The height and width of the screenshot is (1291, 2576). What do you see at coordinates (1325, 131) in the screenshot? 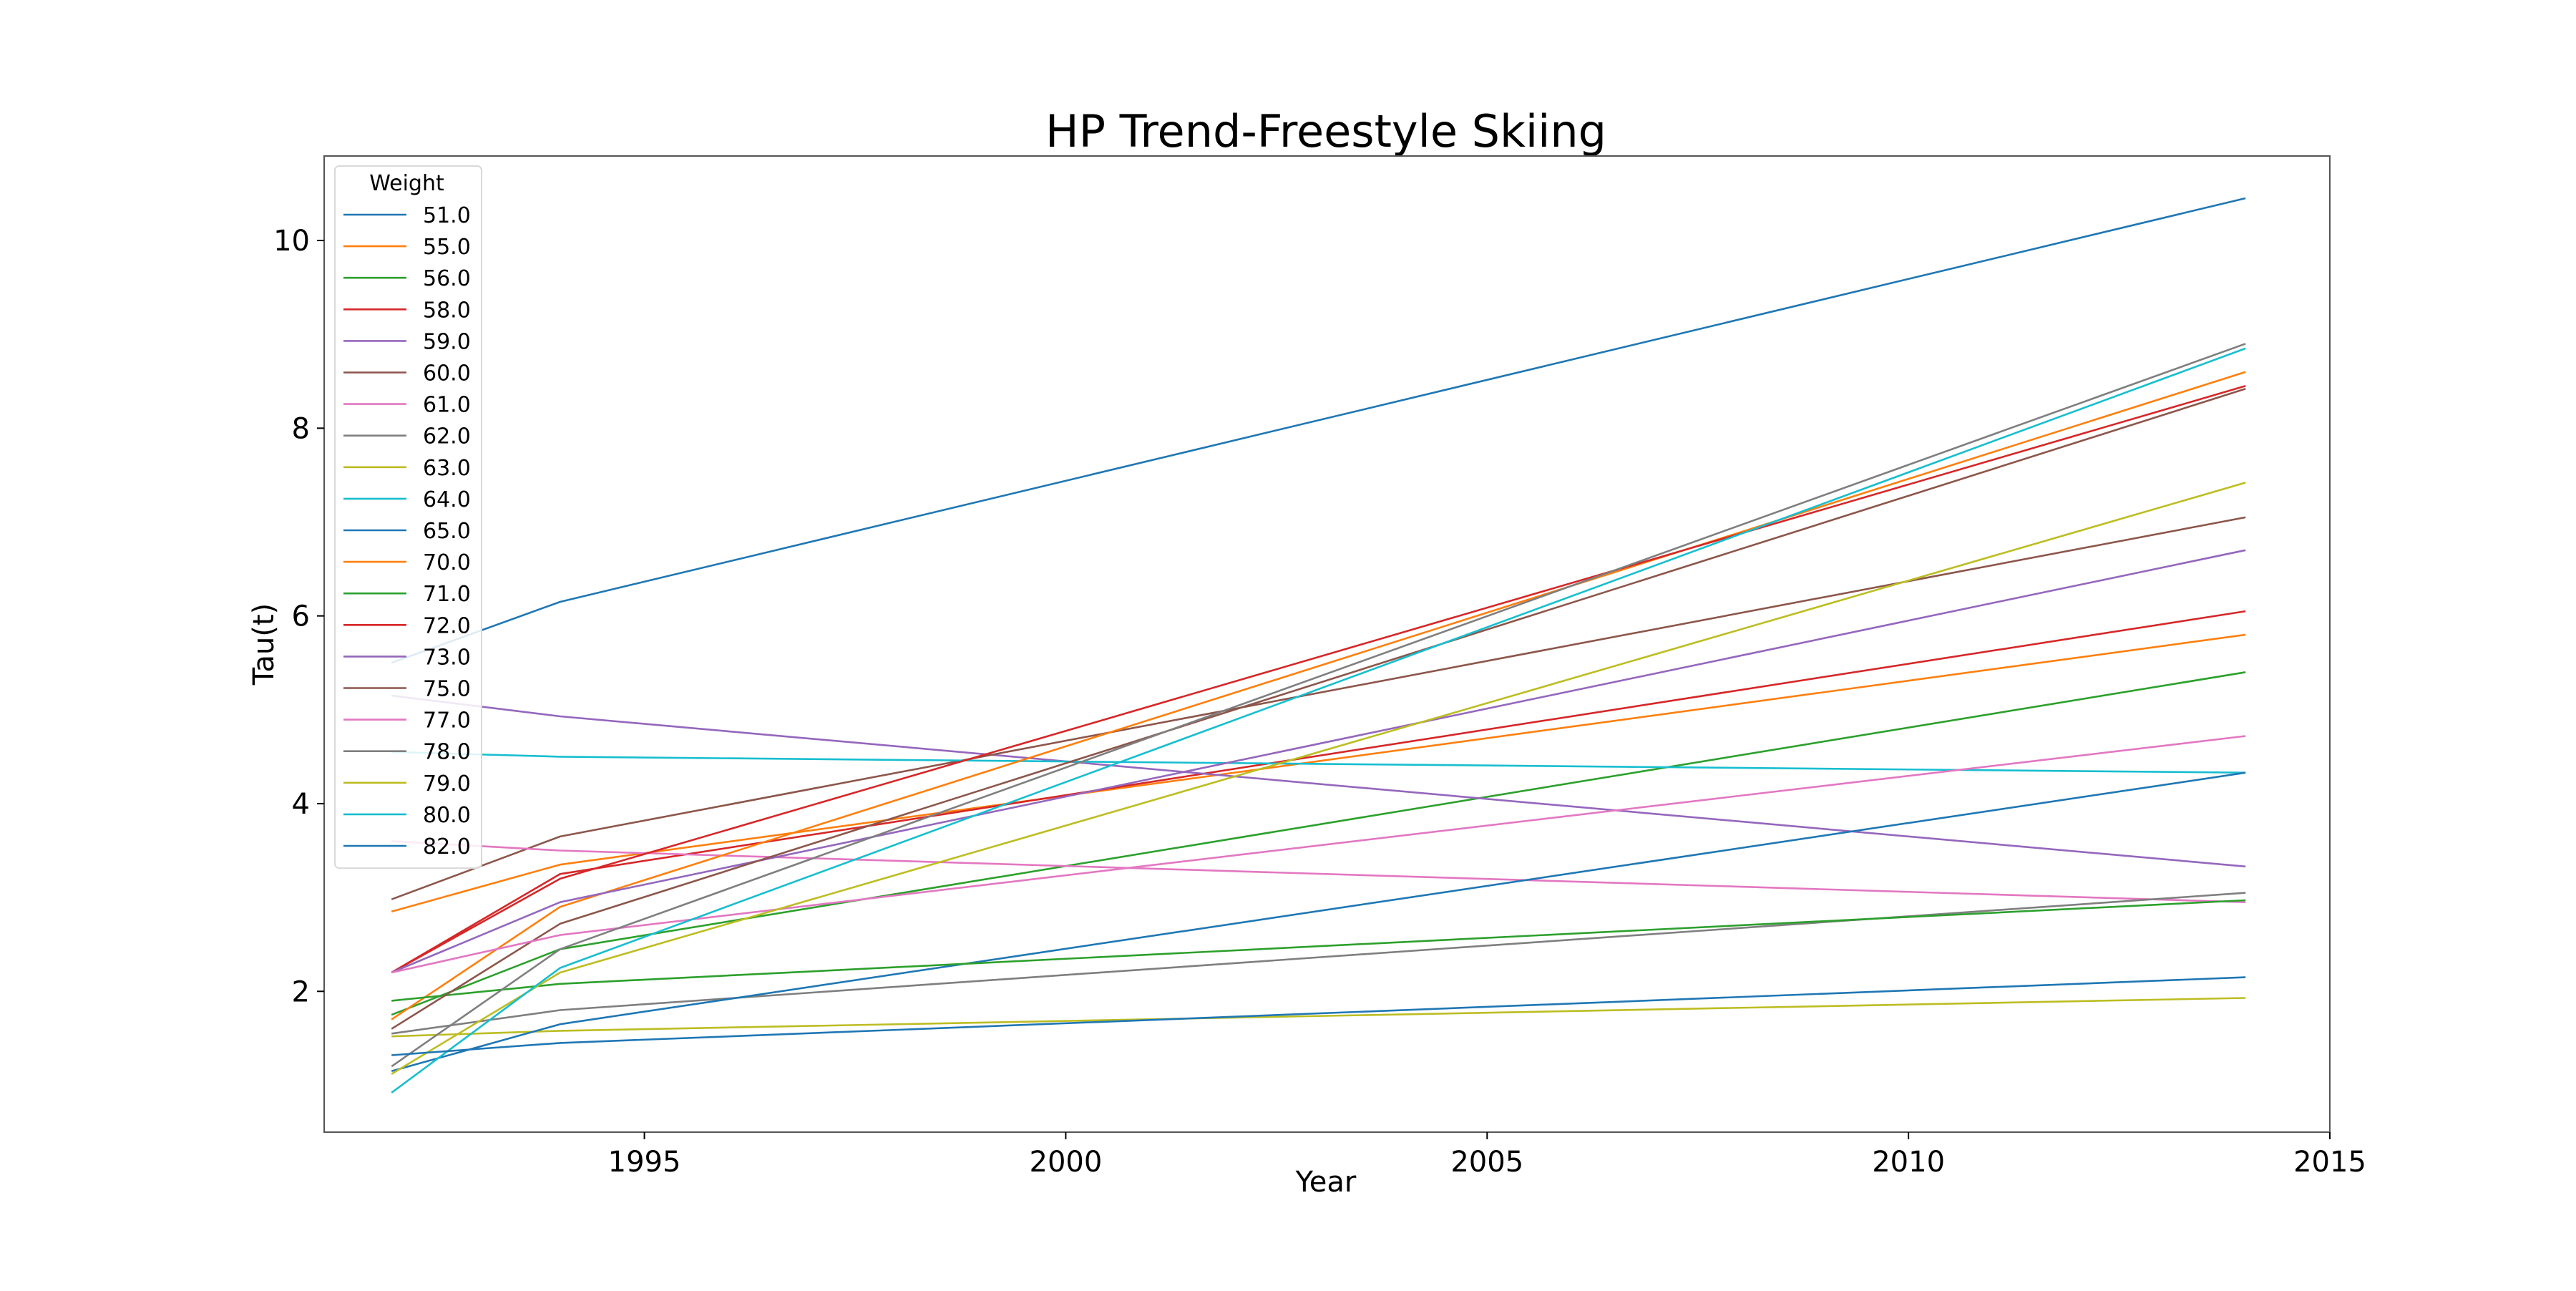
I see `chart-title: HP Trend-Freestyle Skiing` at bounding box center [1325, 131].